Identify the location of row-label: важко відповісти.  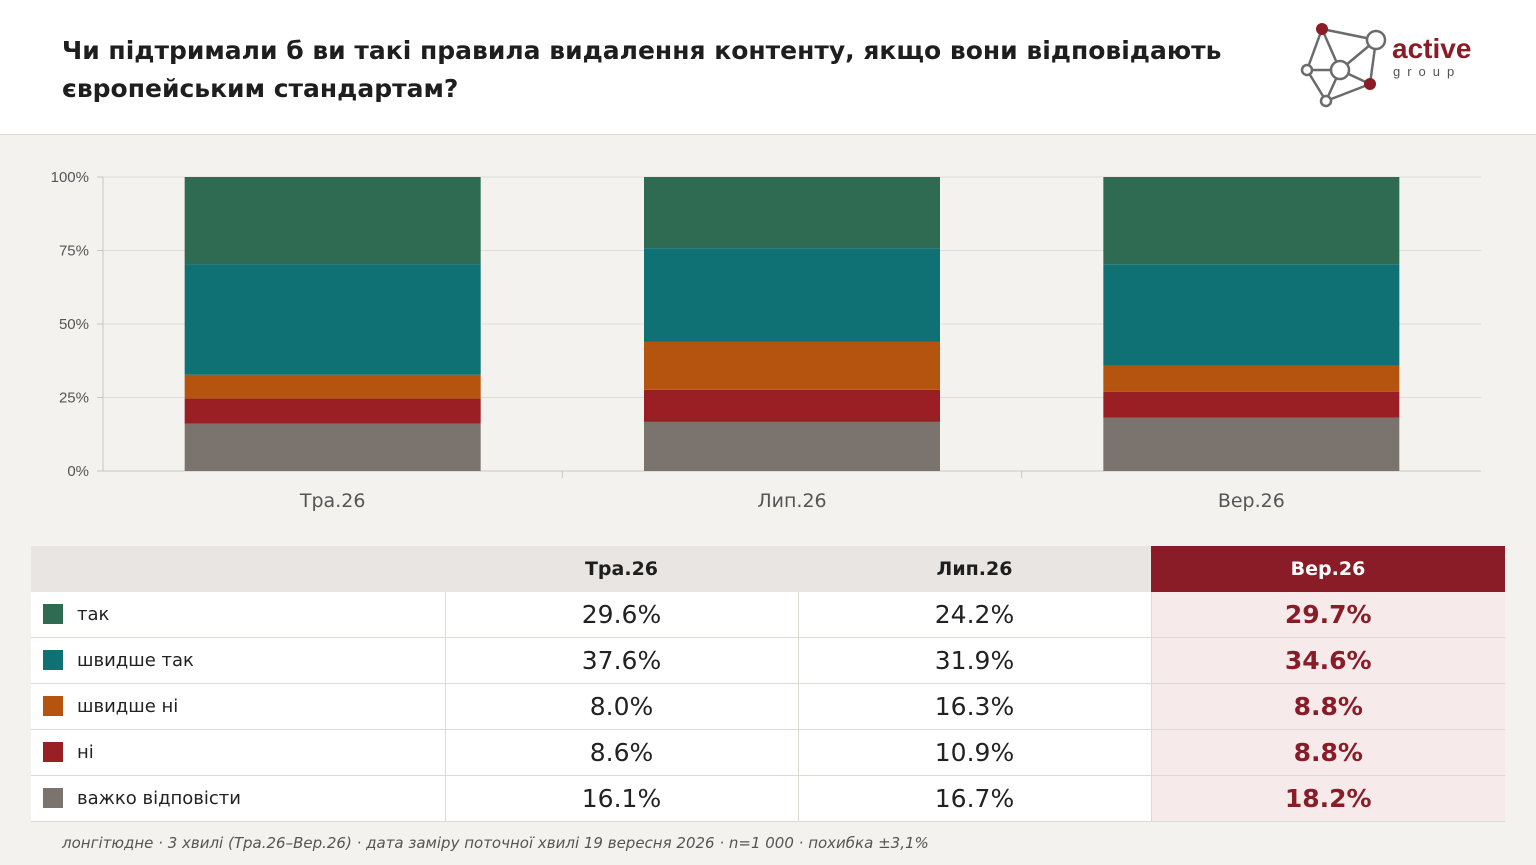
(238, 798).